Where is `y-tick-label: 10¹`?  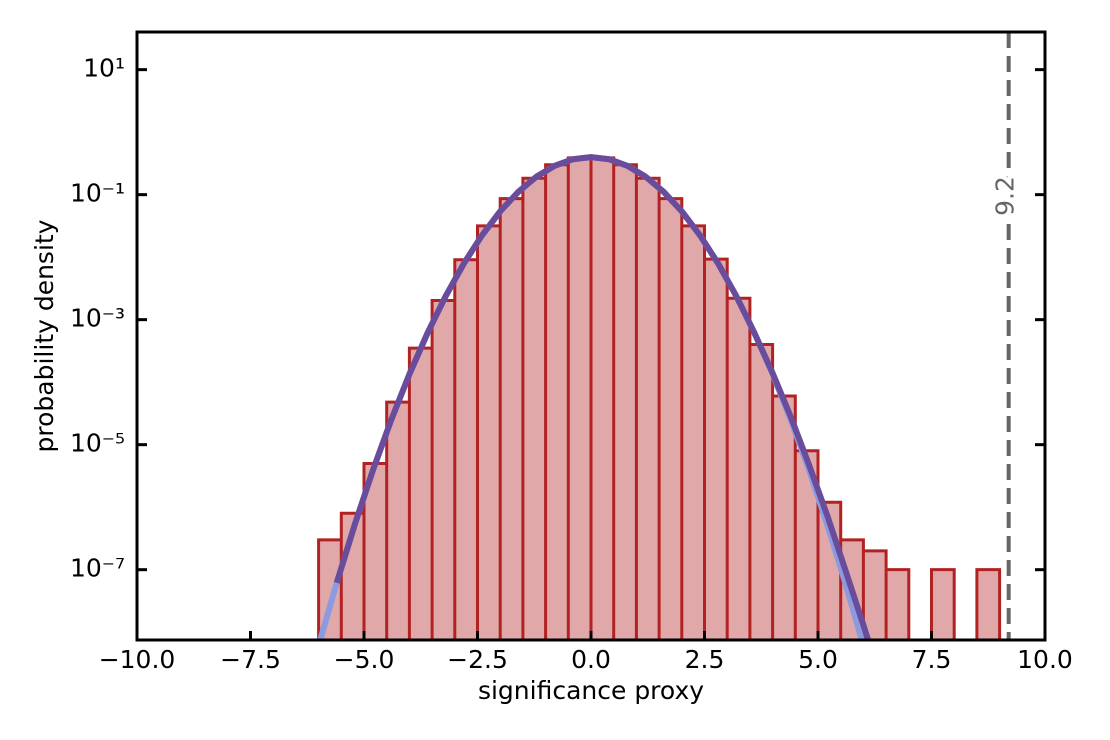 y-tick-label: 10¹ is located at coordinates (104, 68).